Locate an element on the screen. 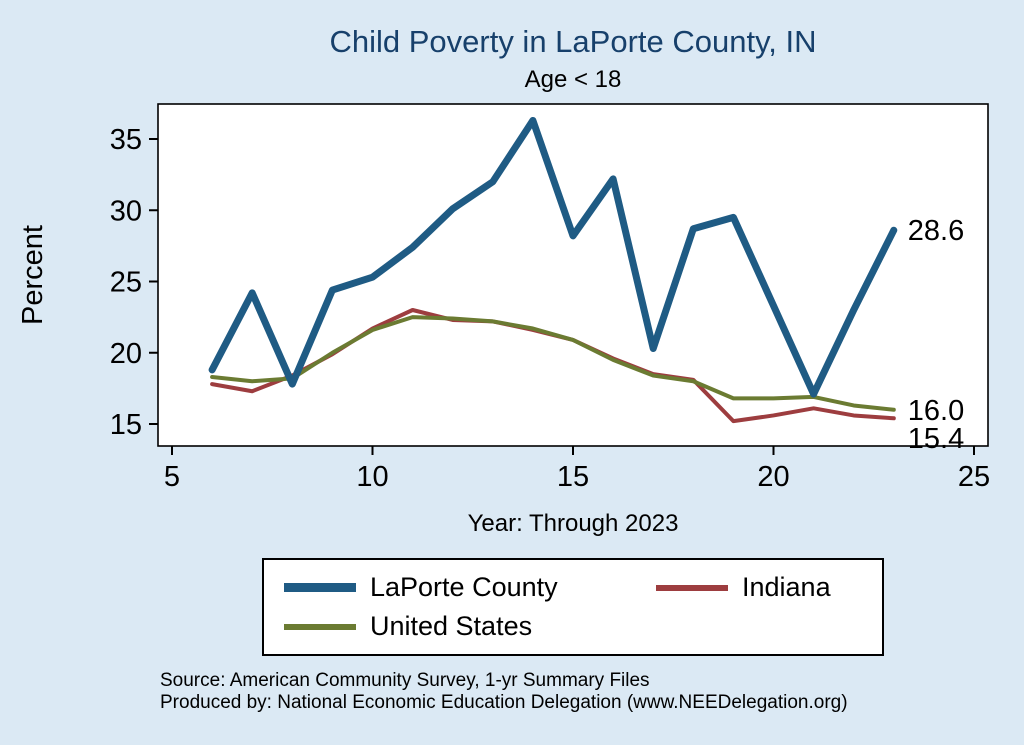  end-value-label: 16.0 is located at coordinates (936, 411).